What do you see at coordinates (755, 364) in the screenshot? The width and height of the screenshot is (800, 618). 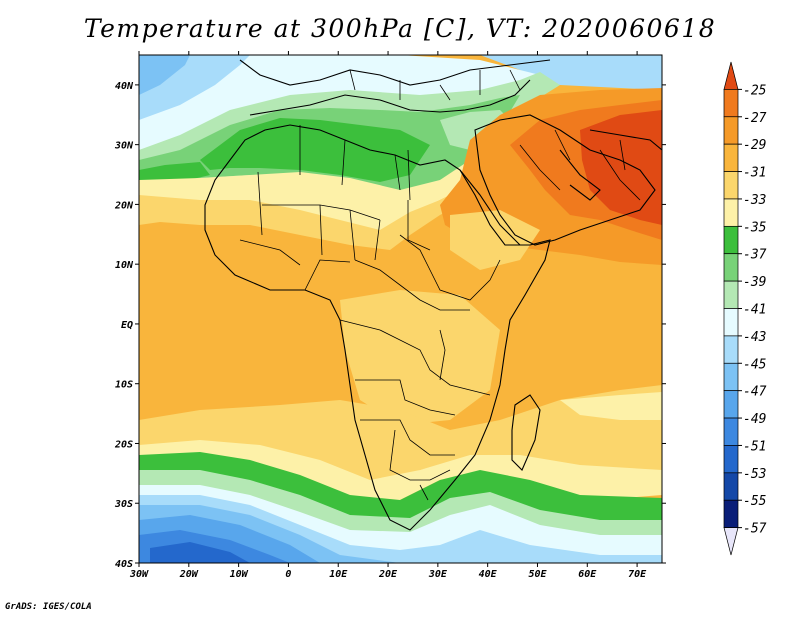 I see `colorbar-label: -45` at bounding box center [755, 364].